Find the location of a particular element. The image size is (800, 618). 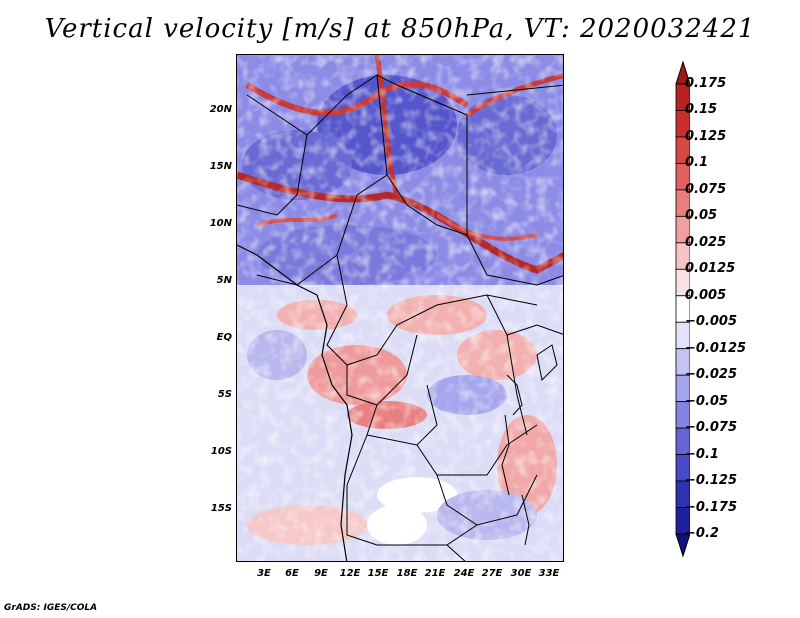

great-lakes is located at coordinates (529, 445).